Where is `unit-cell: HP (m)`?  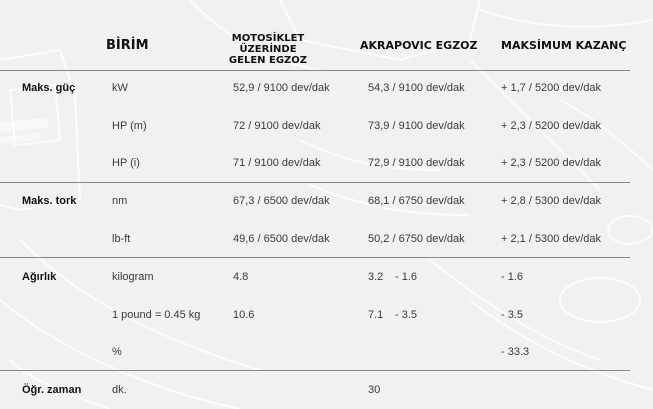
unit-cell: HP (m) is located at coordinates (129, 126).